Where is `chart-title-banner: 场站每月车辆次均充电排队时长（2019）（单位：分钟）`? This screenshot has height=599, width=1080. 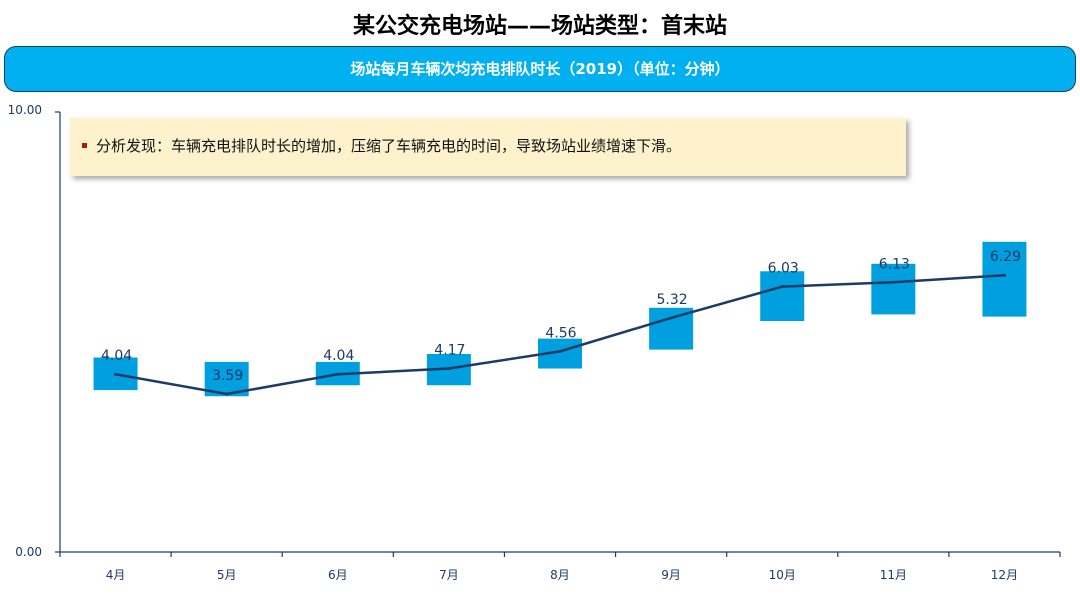 chart-title-banner: 场站每月车辆次均充电排队时长（2019）（单位：分钟） is located at coordinates (540, 69).